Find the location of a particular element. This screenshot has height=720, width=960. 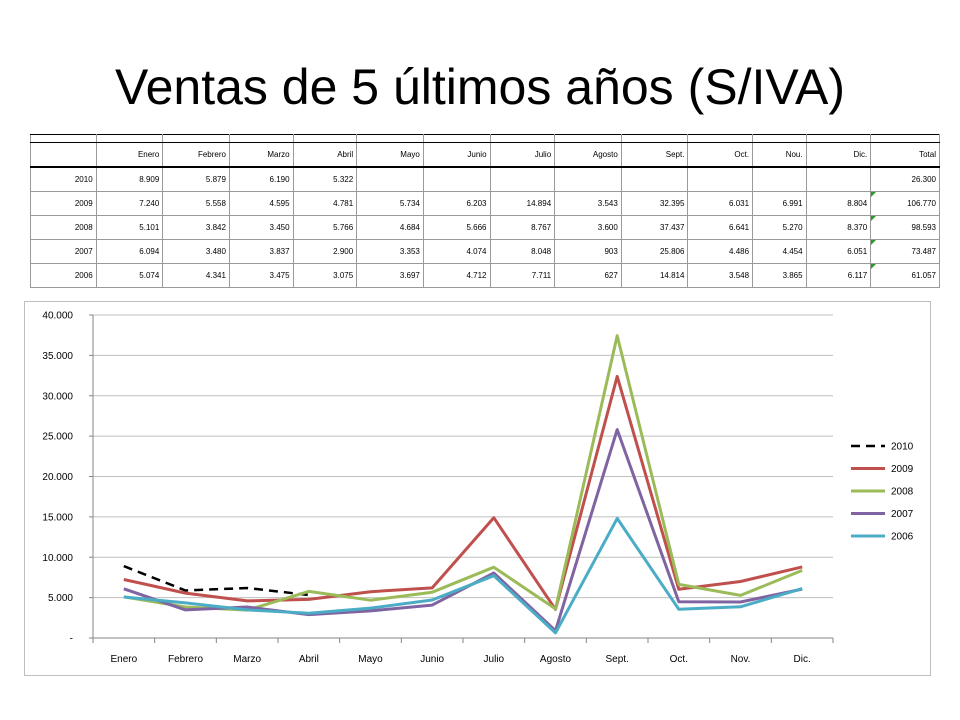

total-cell: 73.487 is located at coordinates (905, 251).